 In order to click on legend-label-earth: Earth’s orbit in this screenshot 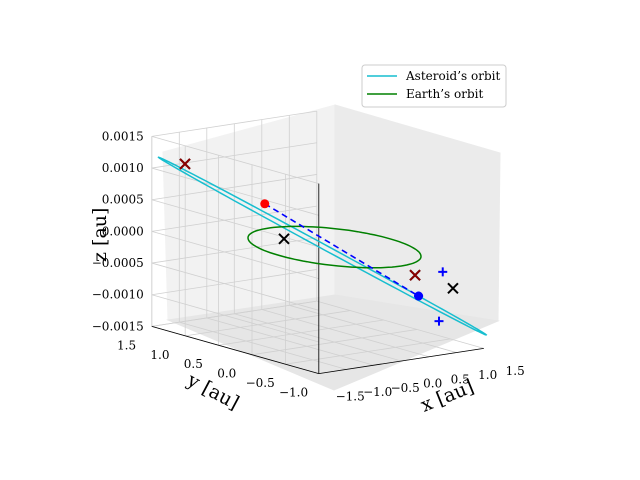, I will do `click(444, 94)`.